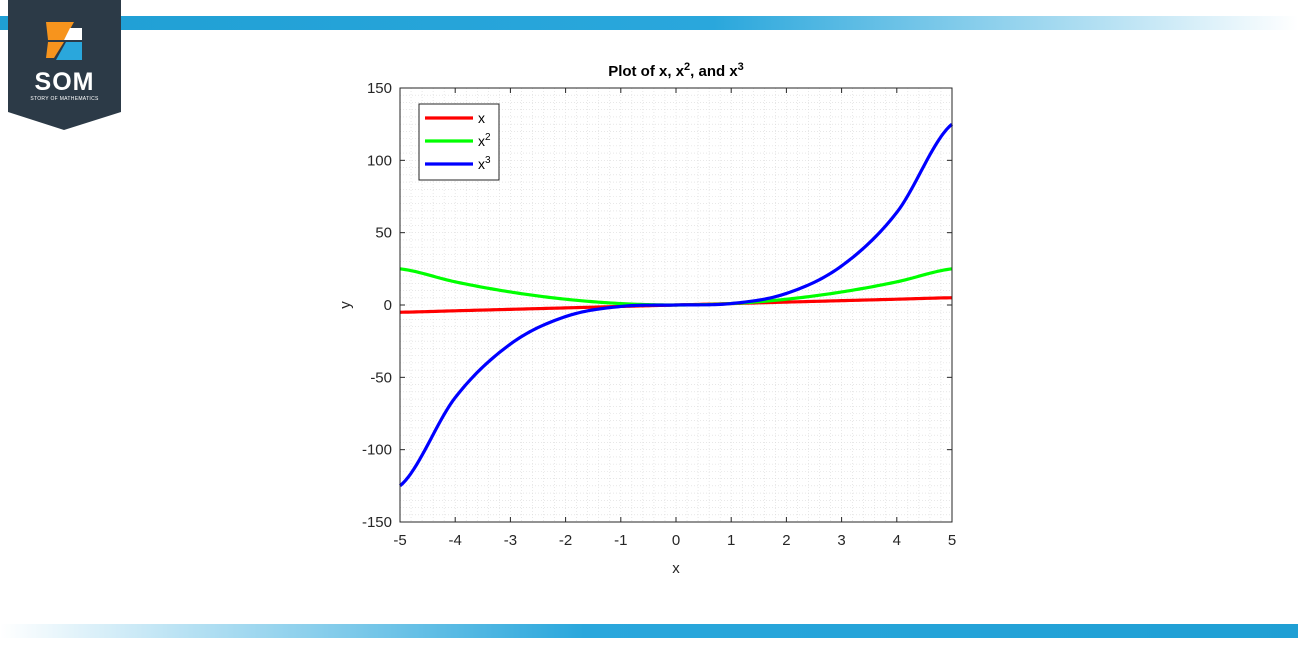  I want to click on x-tick-label: 1, so click(731, 540).